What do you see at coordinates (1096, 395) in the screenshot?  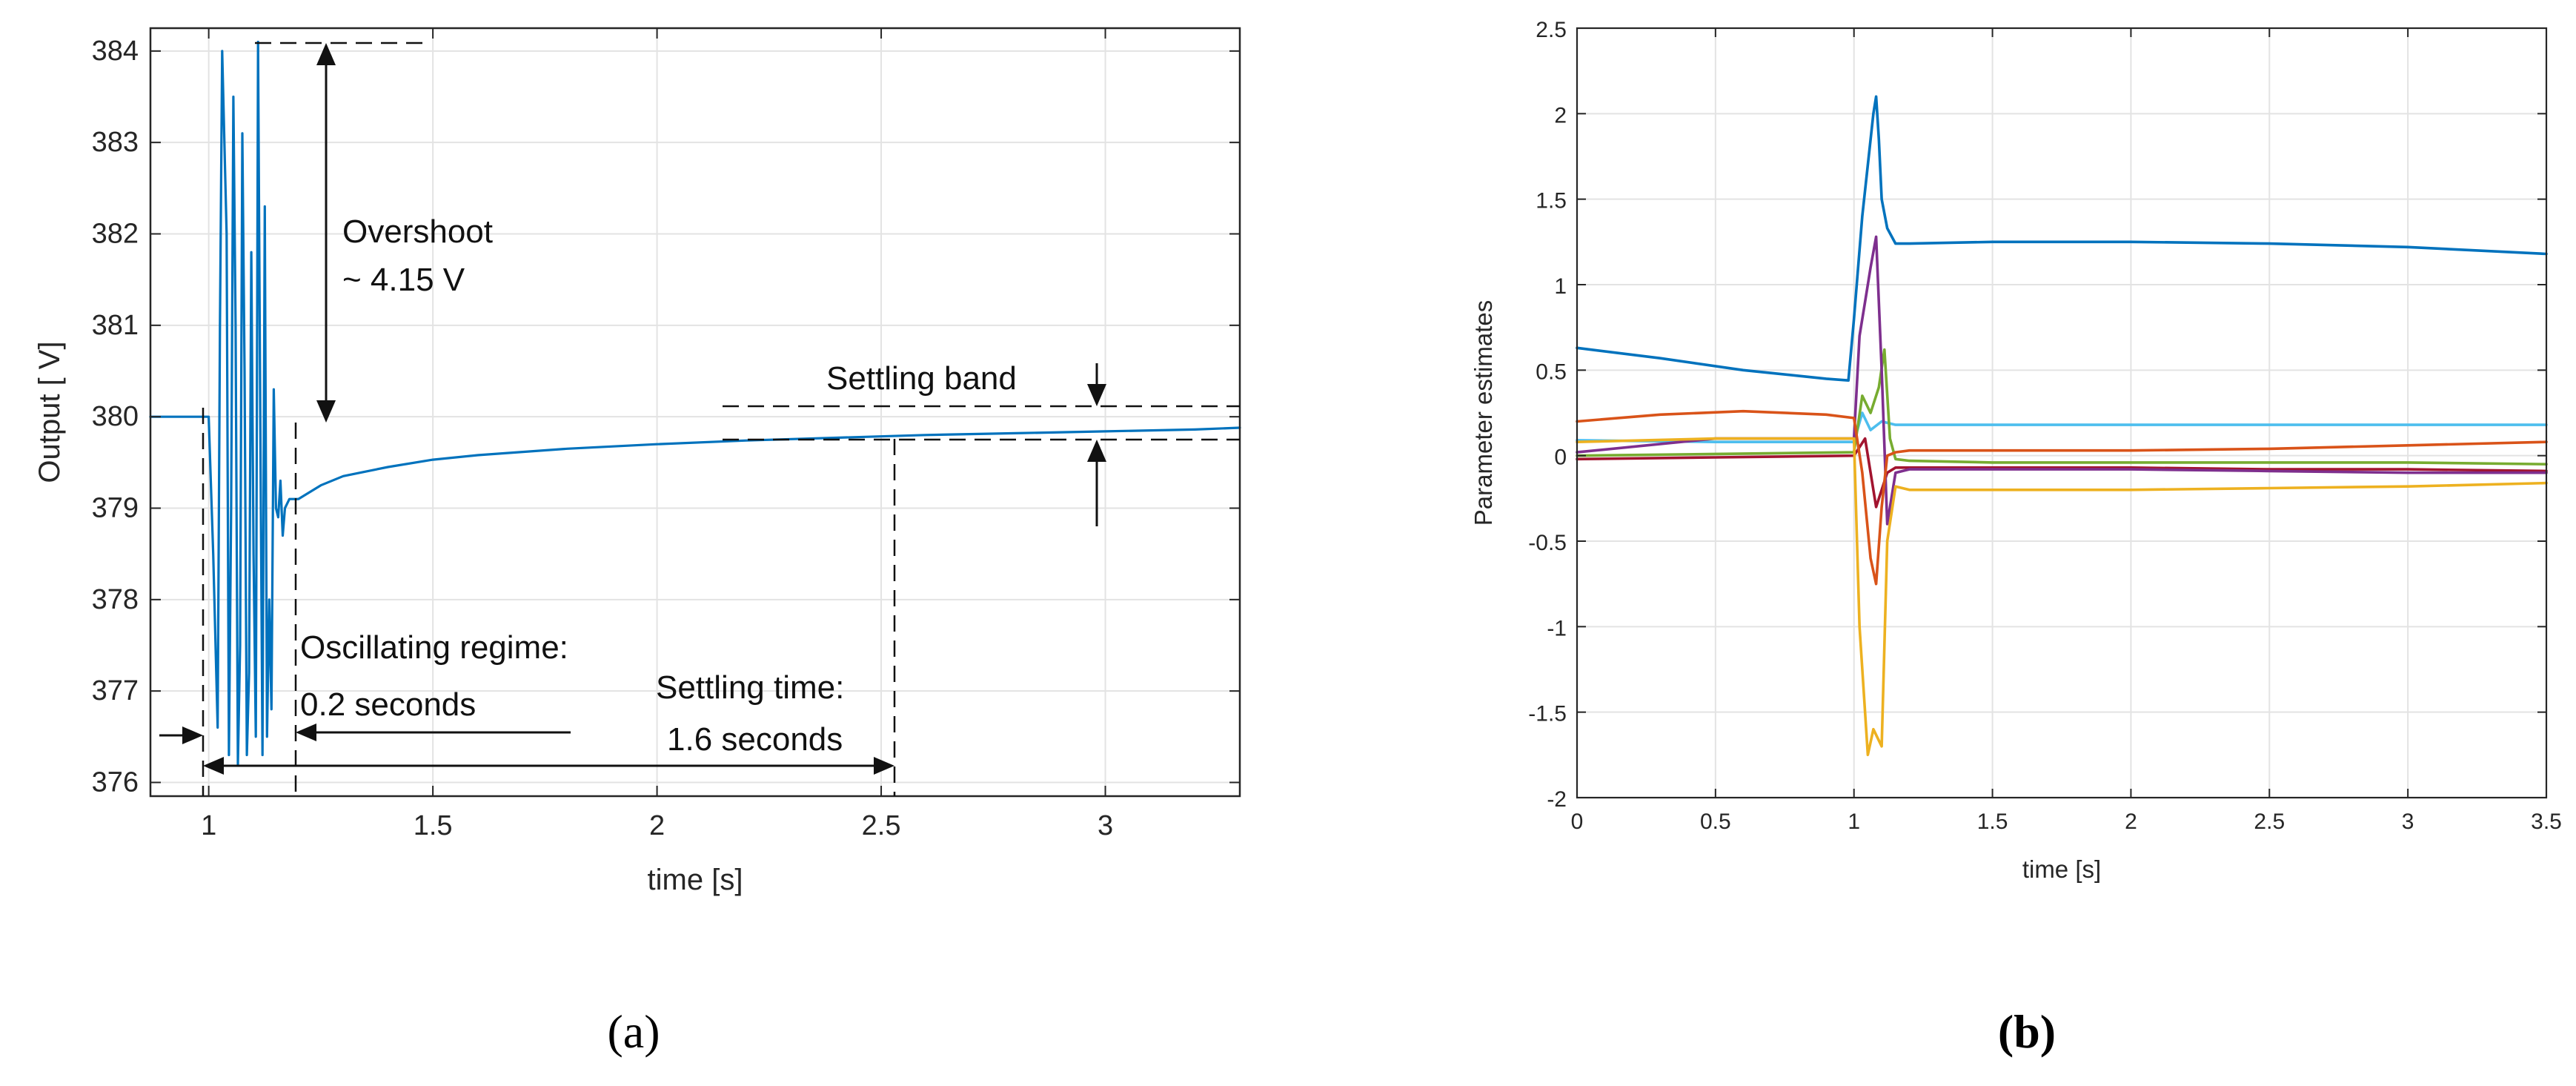 I see `settling-band-arrow-top-head` at bounding box center [1096, 395].